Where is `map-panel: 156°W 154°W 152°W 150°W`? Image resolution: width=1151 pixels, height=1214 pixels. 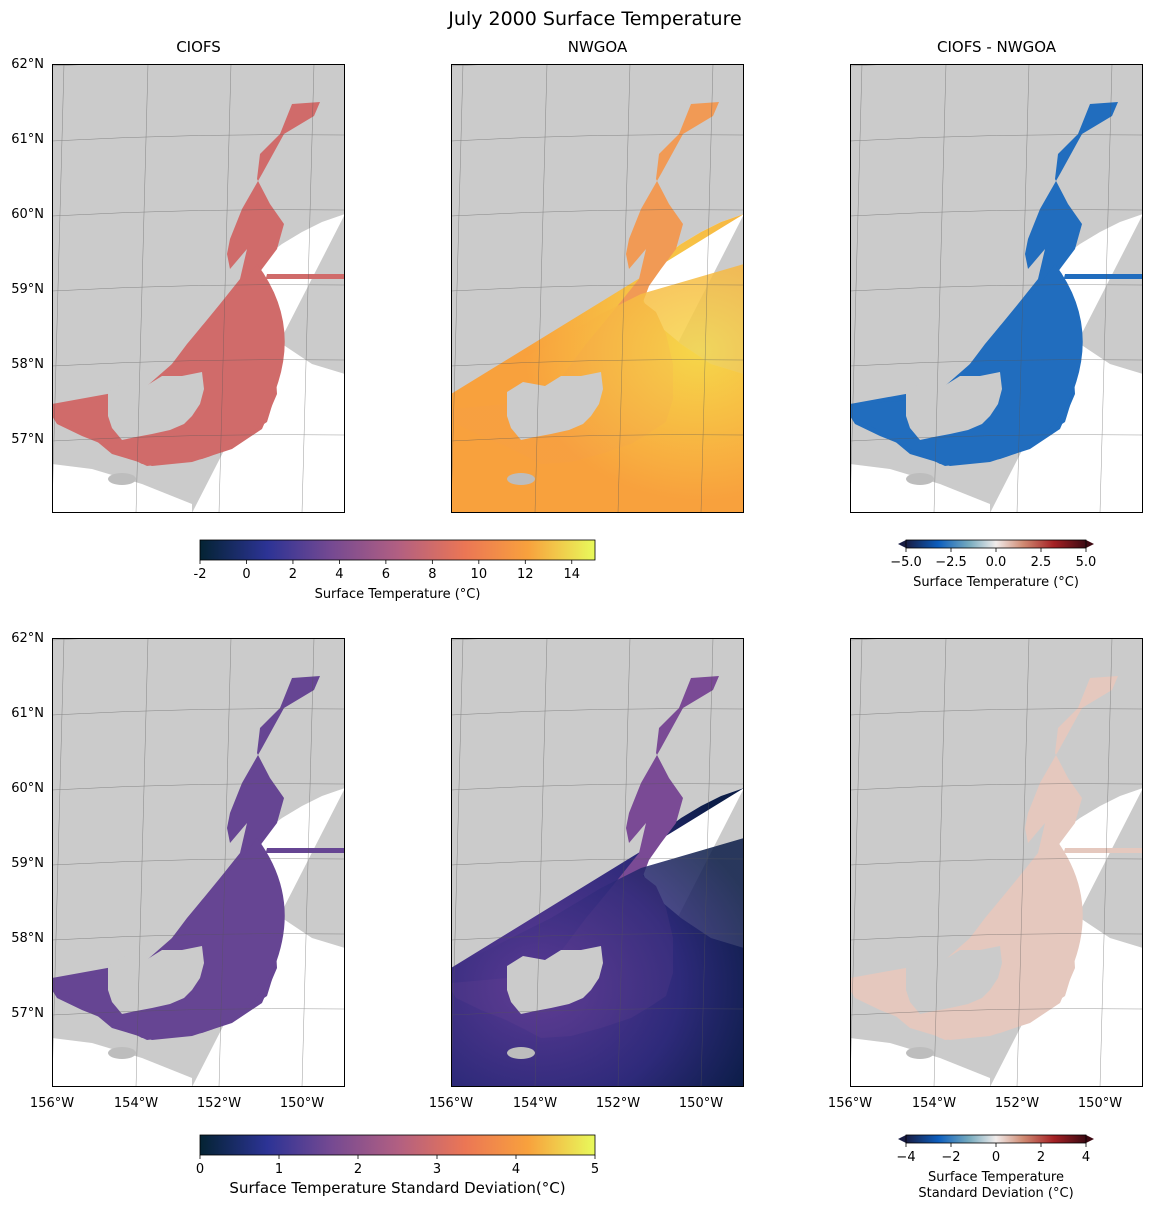 map-panel: 156°W 154°W 152°W 150°W is located at coordinates (985, 874).